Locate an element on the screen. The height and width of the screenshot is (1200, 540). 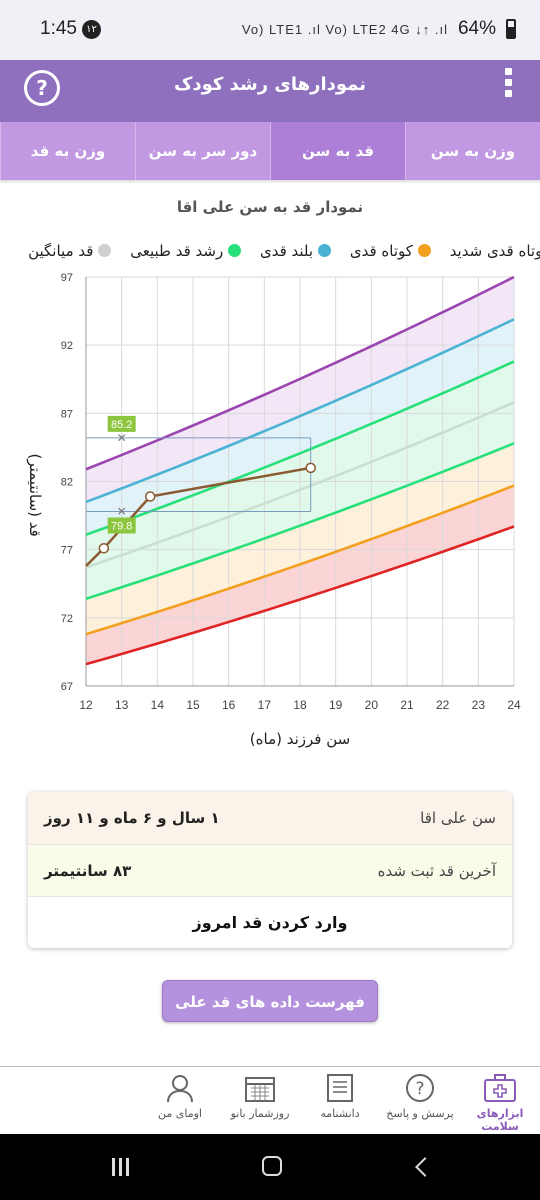
x-tick-label: 12 is located at coordinates (86, 705).